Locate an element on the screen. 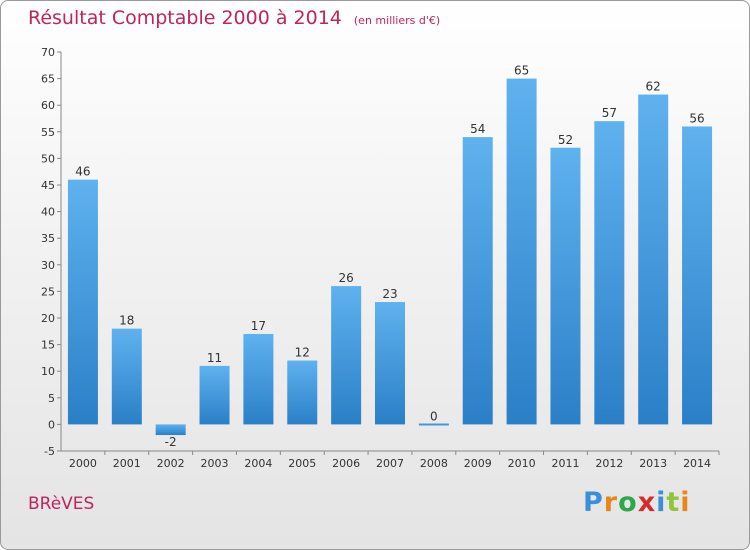  y-tick-label: 60 is located at coordinates (48, 105).